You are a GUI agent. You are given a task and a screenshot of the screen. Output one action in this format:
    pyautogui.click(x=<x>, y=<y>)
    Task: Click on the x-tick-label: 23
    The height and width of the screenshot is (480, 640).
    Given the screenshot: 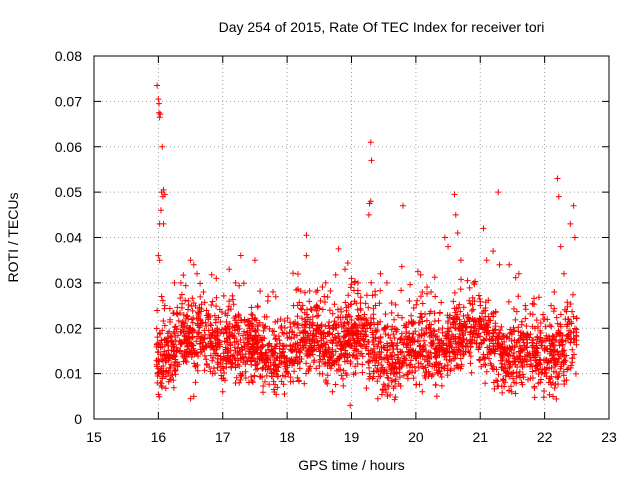 What is the action you would take?
    pyautogui.click(x=609, y=437)
    